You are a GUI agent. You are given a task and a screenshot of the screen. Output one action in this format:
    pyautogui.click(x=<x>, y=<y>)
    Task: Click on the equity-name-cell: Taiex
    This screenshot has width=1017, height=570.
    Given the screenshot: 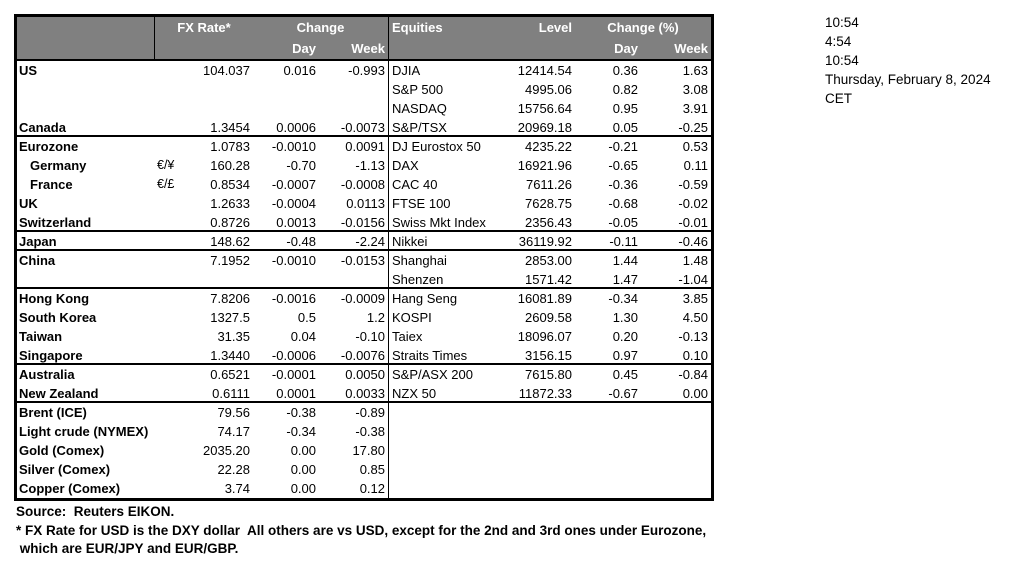 What is the action you would take?
    pyautogui.click(x=407, y=336)
    